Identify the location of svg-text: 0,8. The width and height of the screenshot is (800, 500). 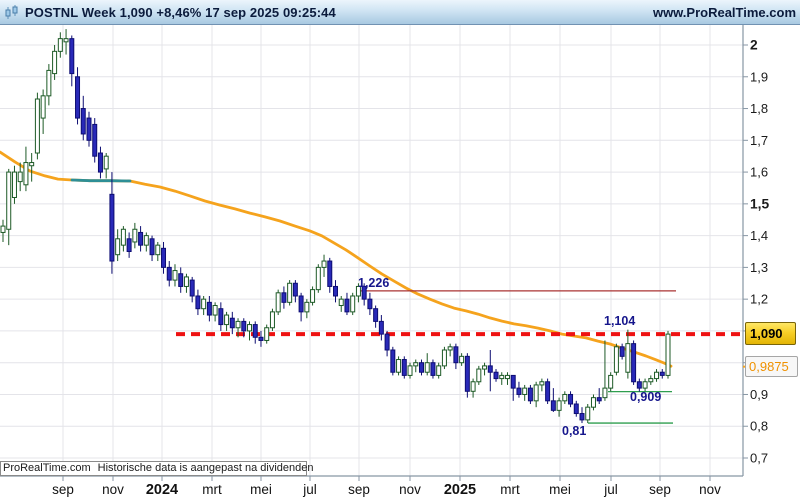
(759, 426).